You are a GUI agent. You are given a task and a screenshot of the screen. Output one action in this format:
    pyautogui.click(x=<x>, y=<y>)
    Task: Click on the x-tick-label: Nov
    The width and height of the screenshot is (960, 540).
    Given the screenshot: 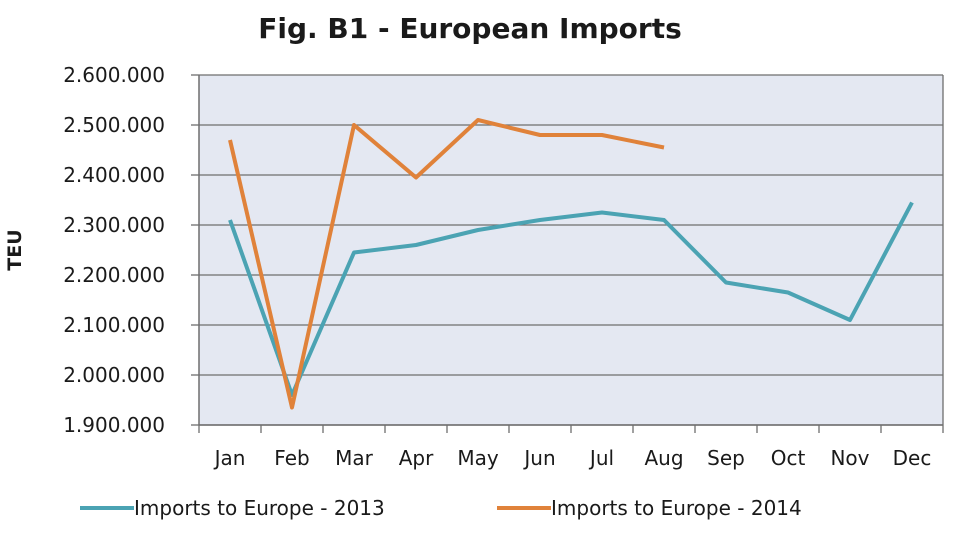 What is the action you would take?
    pyautogui.click(x=849, y=458)
    